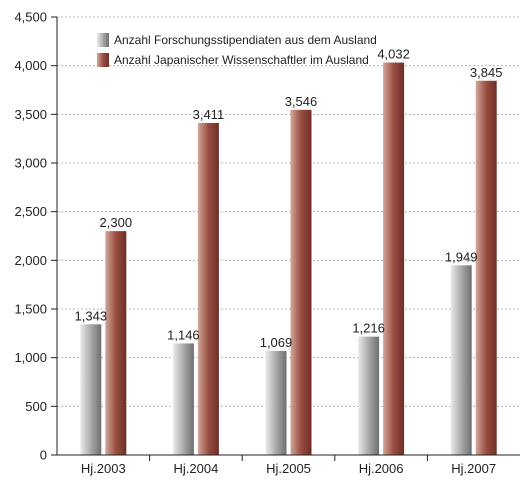  Describe the element at coordinates (461, 256) in the screenshot. I see `data-label-foreign-fellows: 1,949` at that location.